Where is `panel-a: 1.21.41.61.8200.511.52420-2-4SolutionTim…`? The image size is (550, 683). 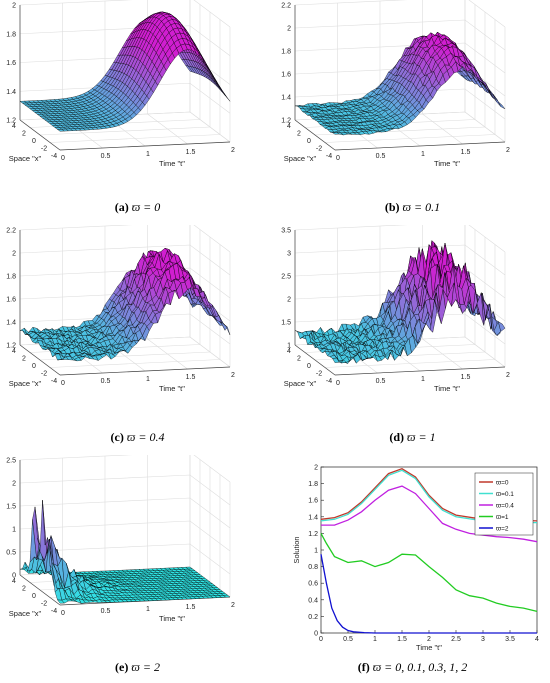
panel-a: 1.21.41.61.8200.511.52420-2-4SolutionTim… is located at coordinates (137, 97).